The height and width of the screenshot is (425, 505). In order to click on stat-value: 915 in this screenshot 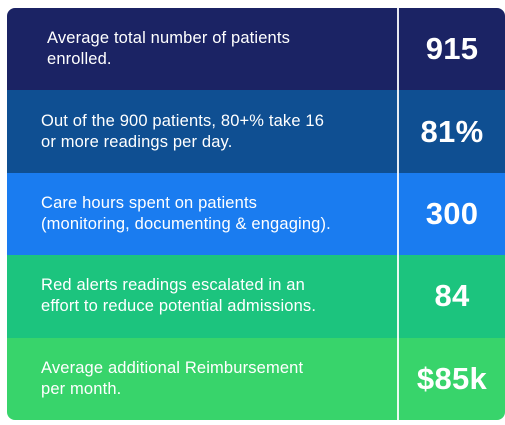, I will do `click(452, 49)`.